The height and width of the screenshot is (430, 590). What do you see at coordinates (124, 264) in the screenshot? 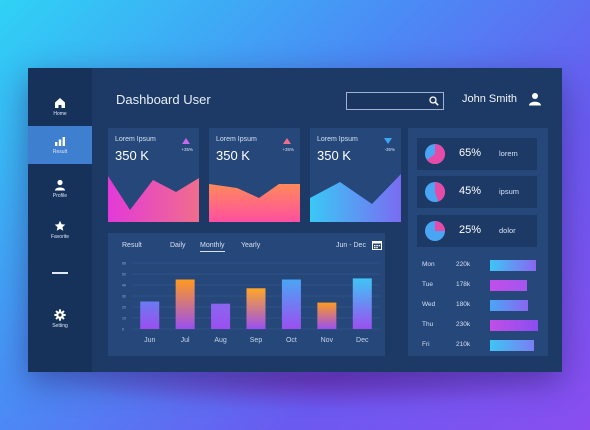
I see `y-tick-label: 60` at bounding box center [124, 264].